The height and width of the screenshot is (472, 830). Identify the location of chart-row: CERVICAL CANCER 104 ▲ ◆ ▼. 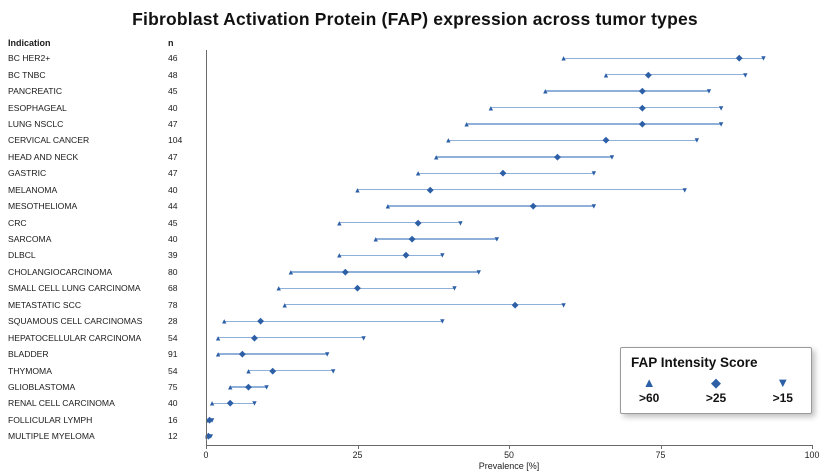
(410, 140).